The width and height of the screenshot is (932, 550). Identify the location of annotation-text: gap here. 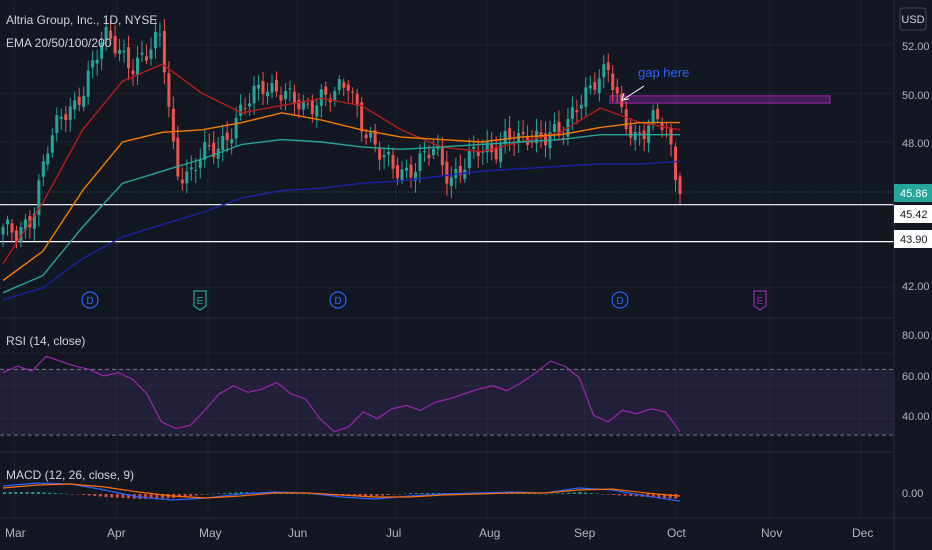
(663, 72).